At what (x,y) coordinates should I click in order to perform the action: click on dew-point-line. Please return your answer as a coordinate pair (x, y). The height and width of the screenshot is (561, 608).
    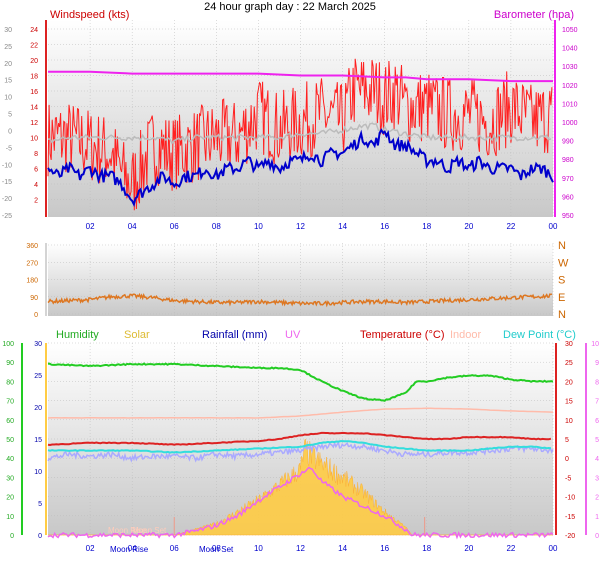
    Looking at the image, I should click on (299, 447).